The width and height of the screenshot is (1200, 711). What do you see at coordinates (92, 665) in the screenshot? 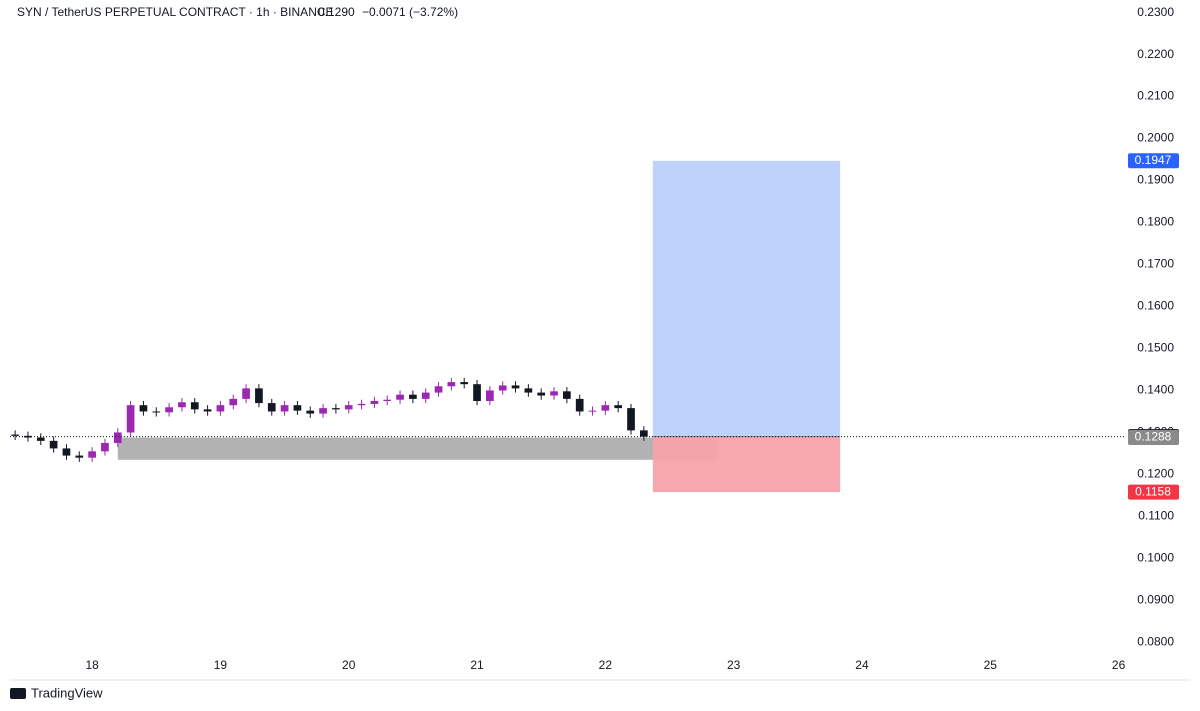
I see `x-tick-label: 18` at bounding box center [92, 665].